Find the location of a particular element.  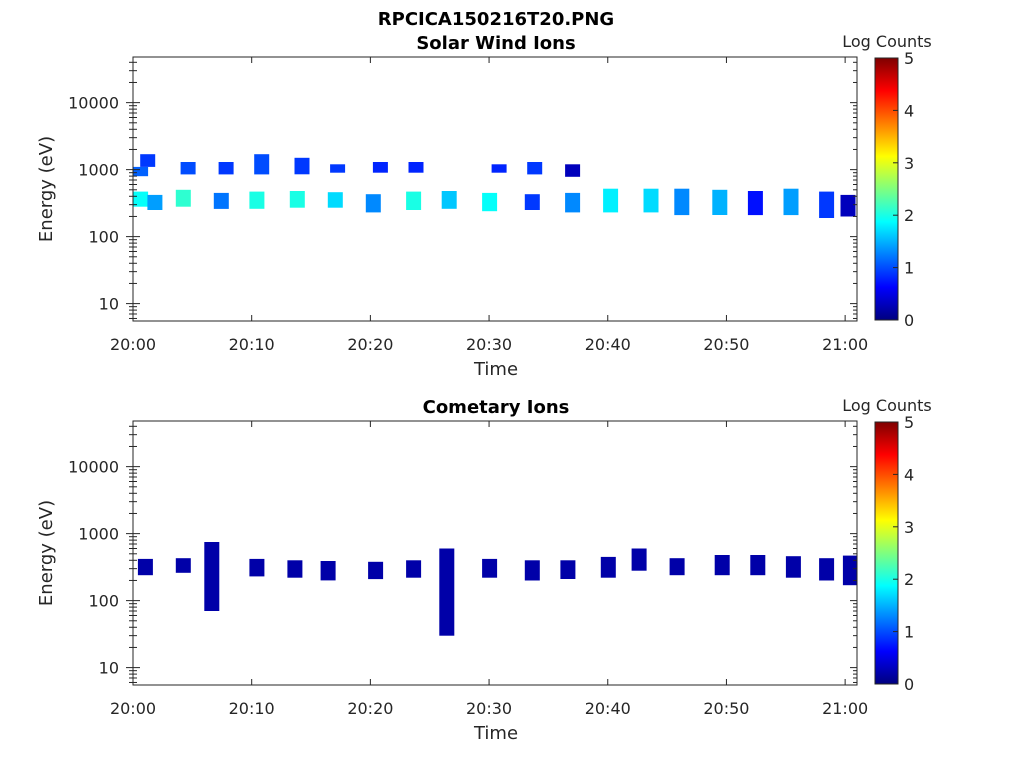

colorbar-tick-label: 3 is located at coordinates (909, 527).